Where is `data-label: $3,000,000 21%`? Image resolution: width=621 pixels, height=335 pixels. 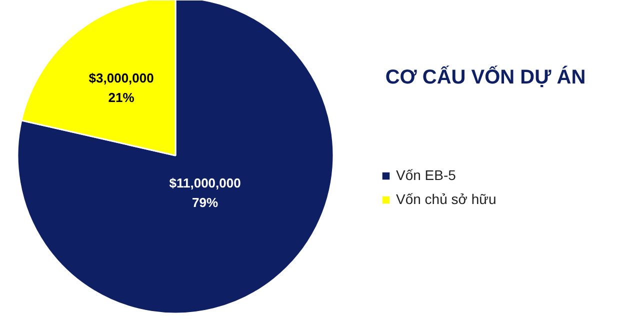
data-label: $3,000,000 21% is located at coordinates (121, 87).